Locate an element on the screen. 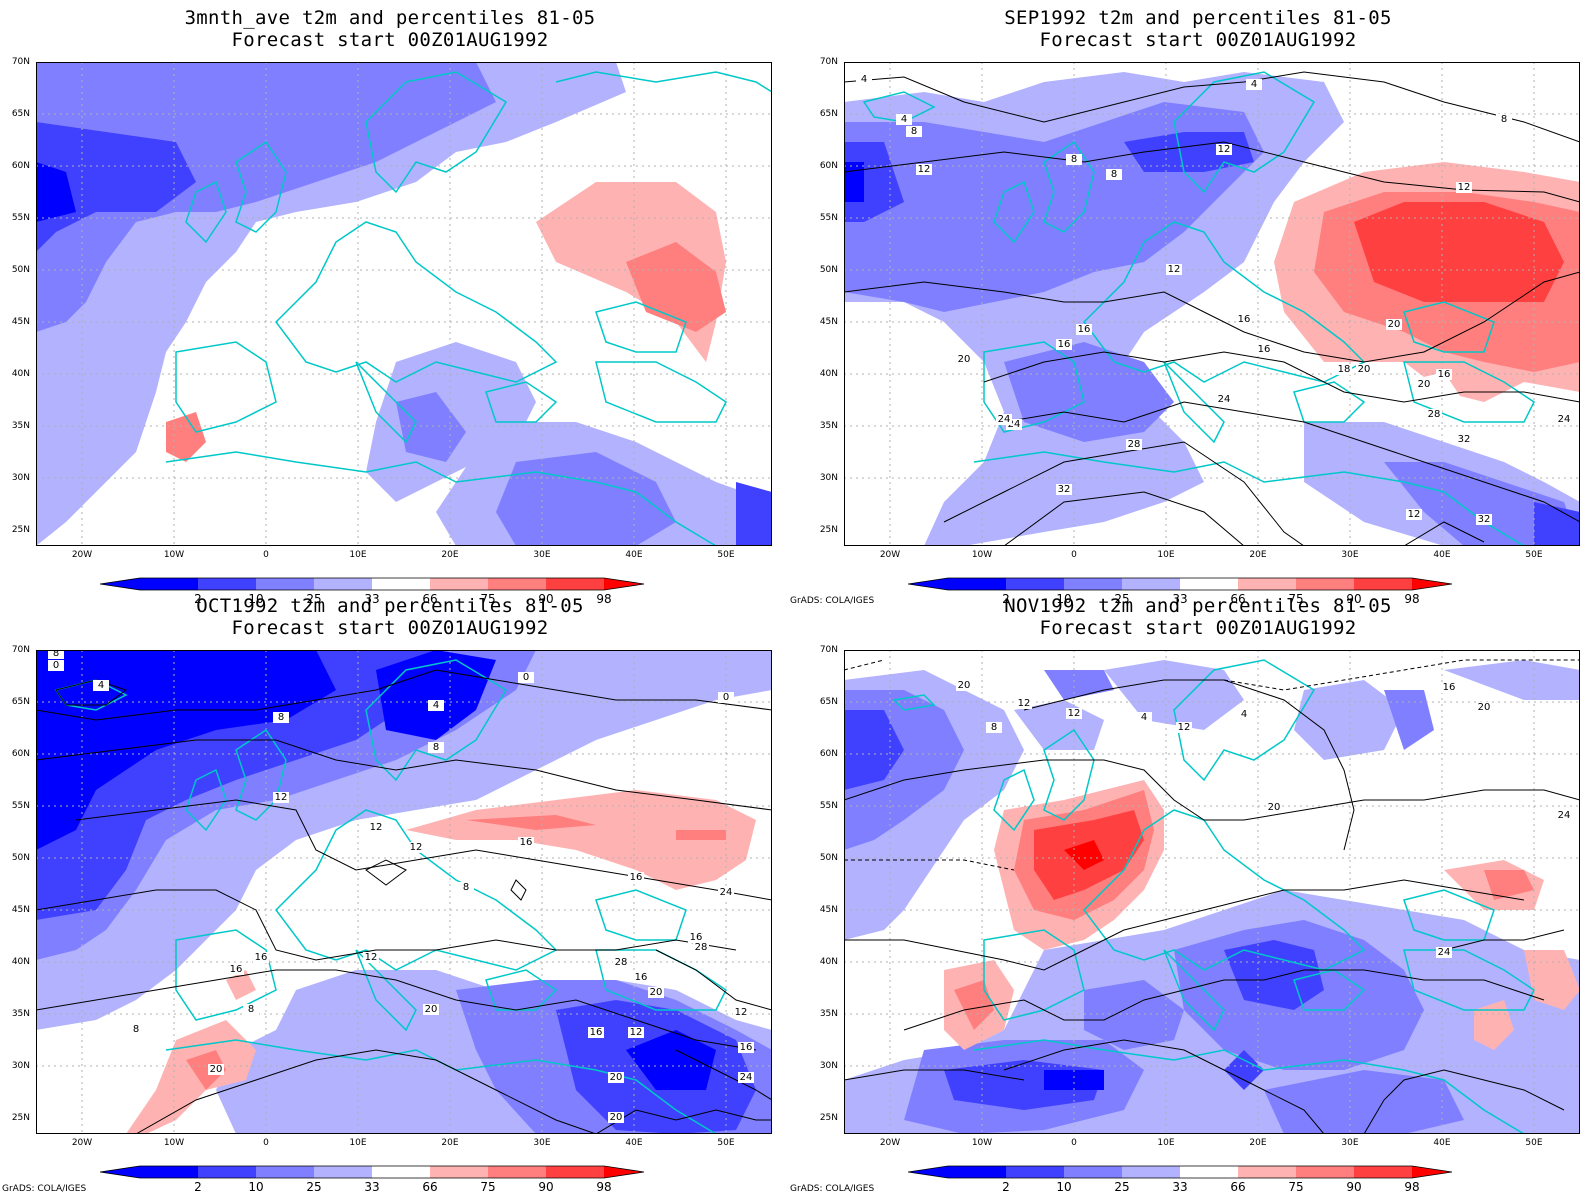 This screenshot has height=1196, width=1596. lat-label: 40N is located at coordinates (20, 962).